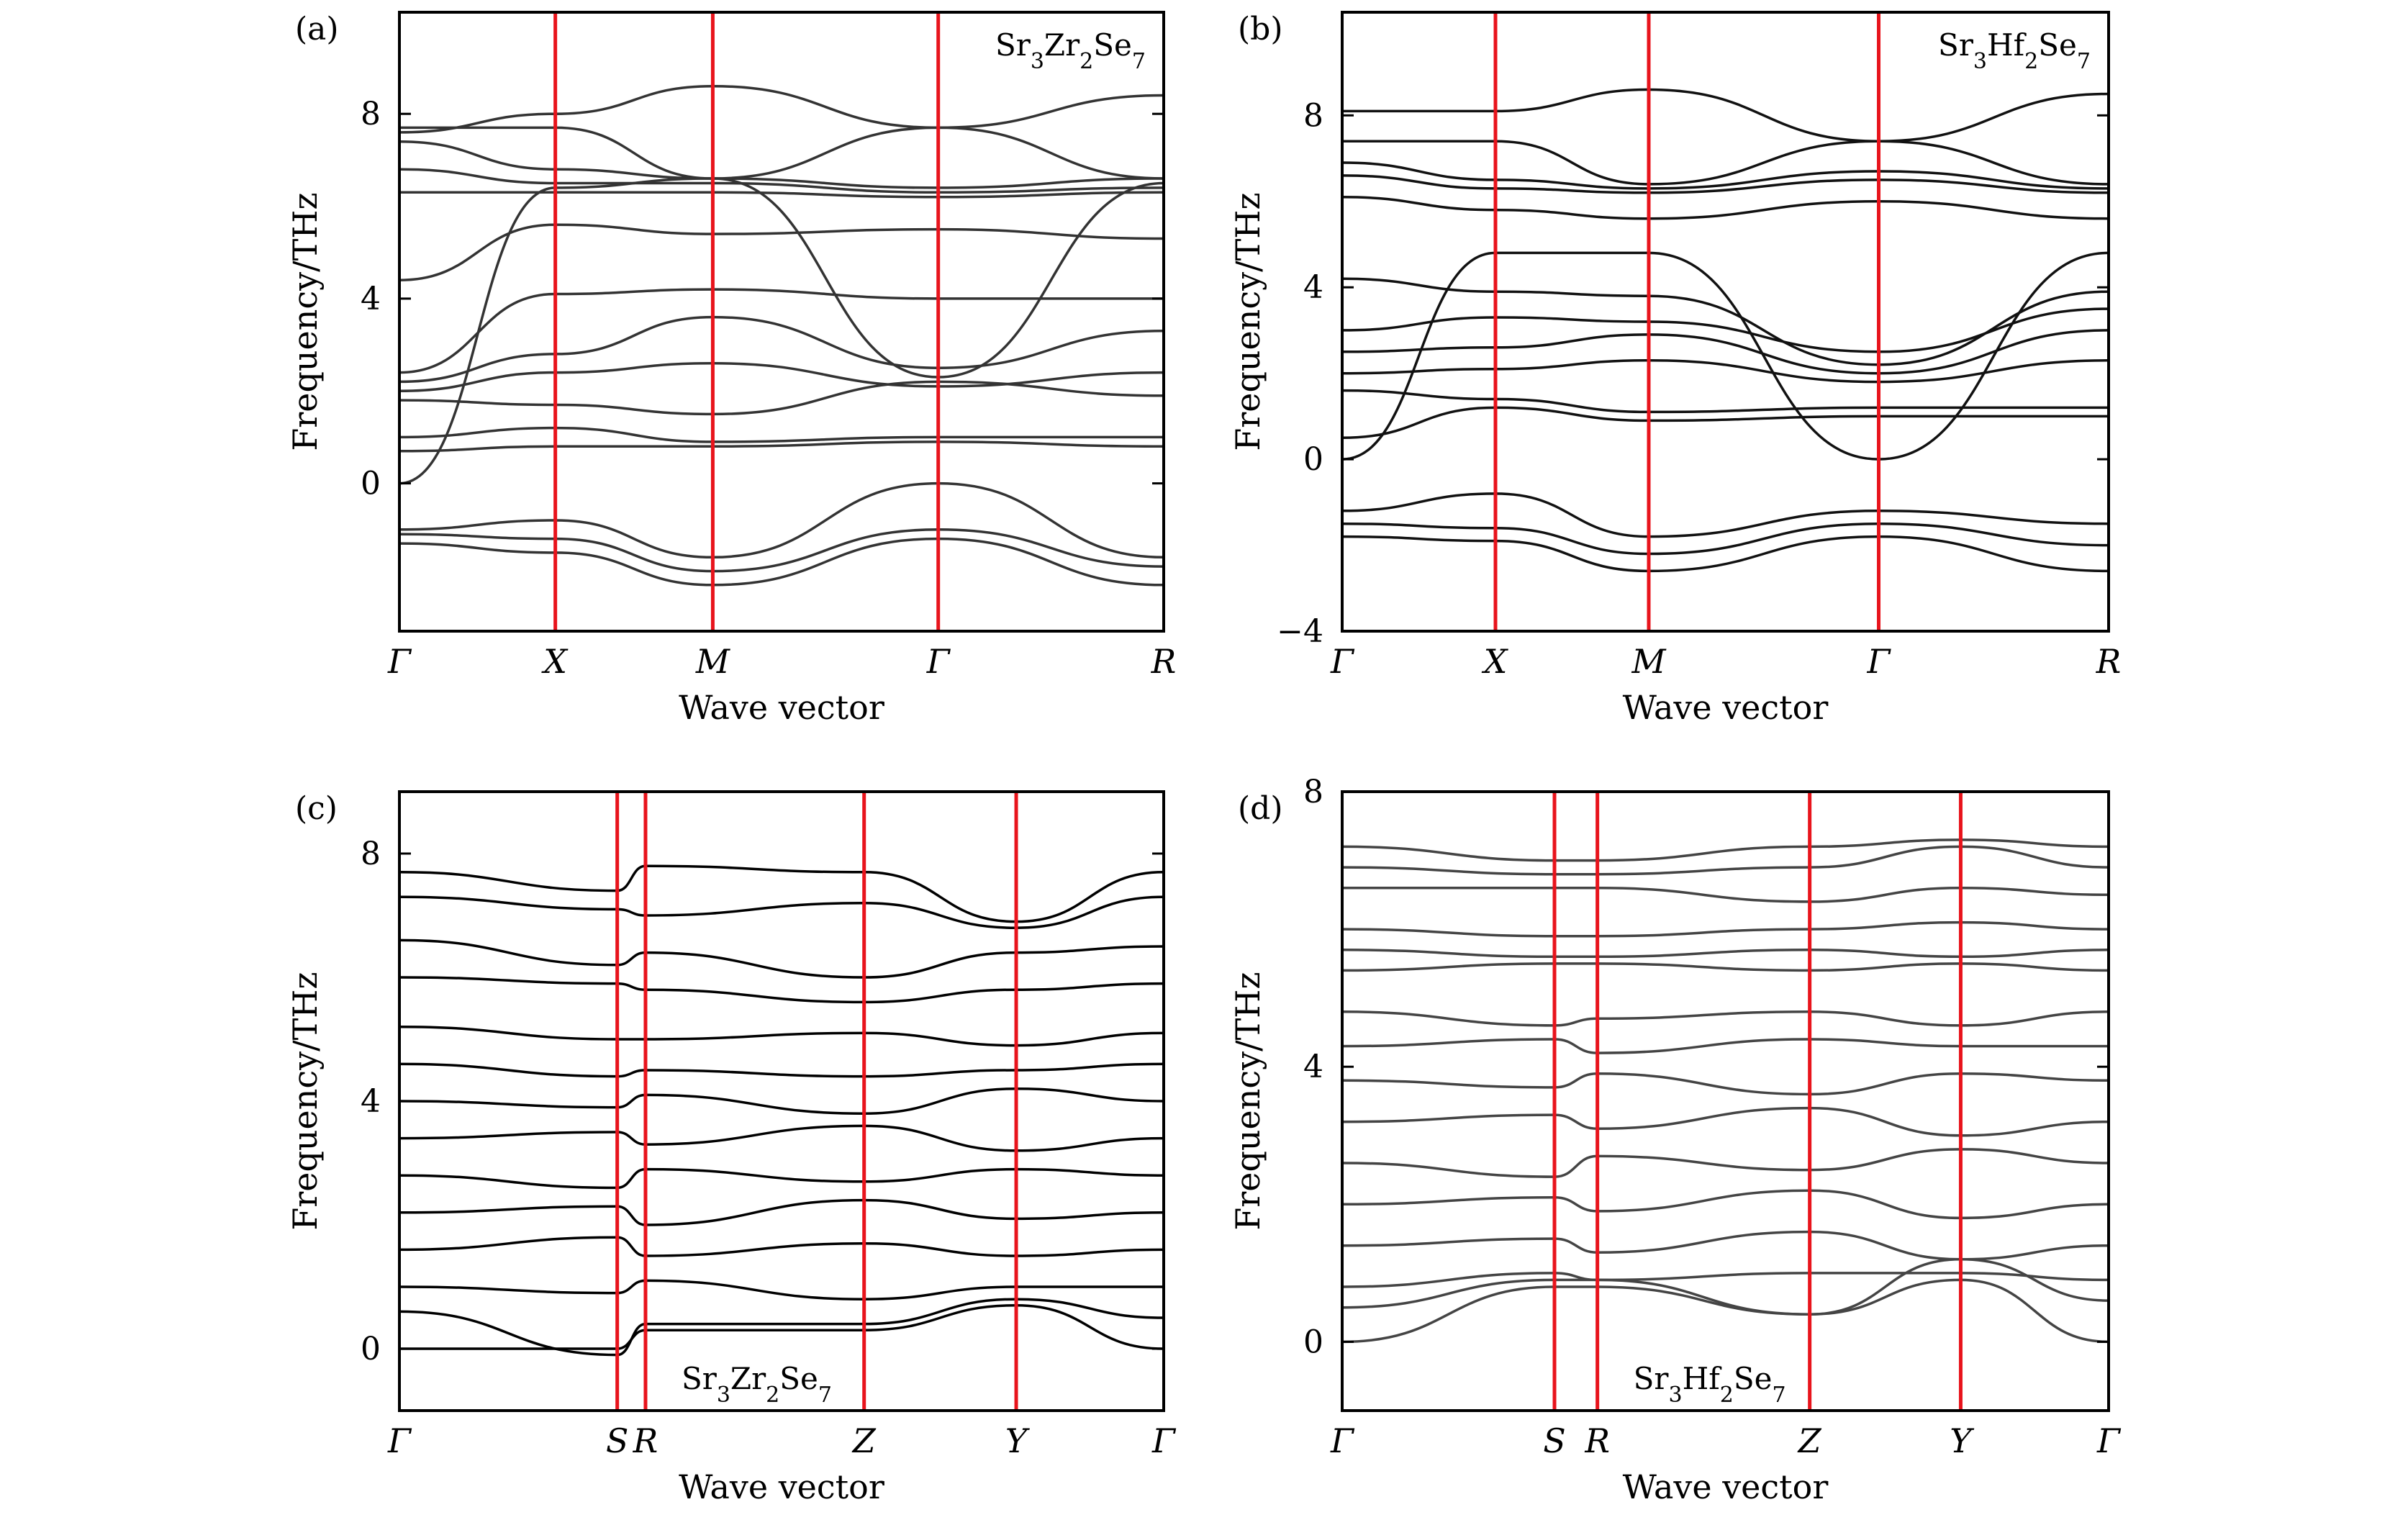 The image size is (2408, 1520). Describe the element at coordinates (1649, 662) in the screenshot. I see `kpoint-label: M` at that location.